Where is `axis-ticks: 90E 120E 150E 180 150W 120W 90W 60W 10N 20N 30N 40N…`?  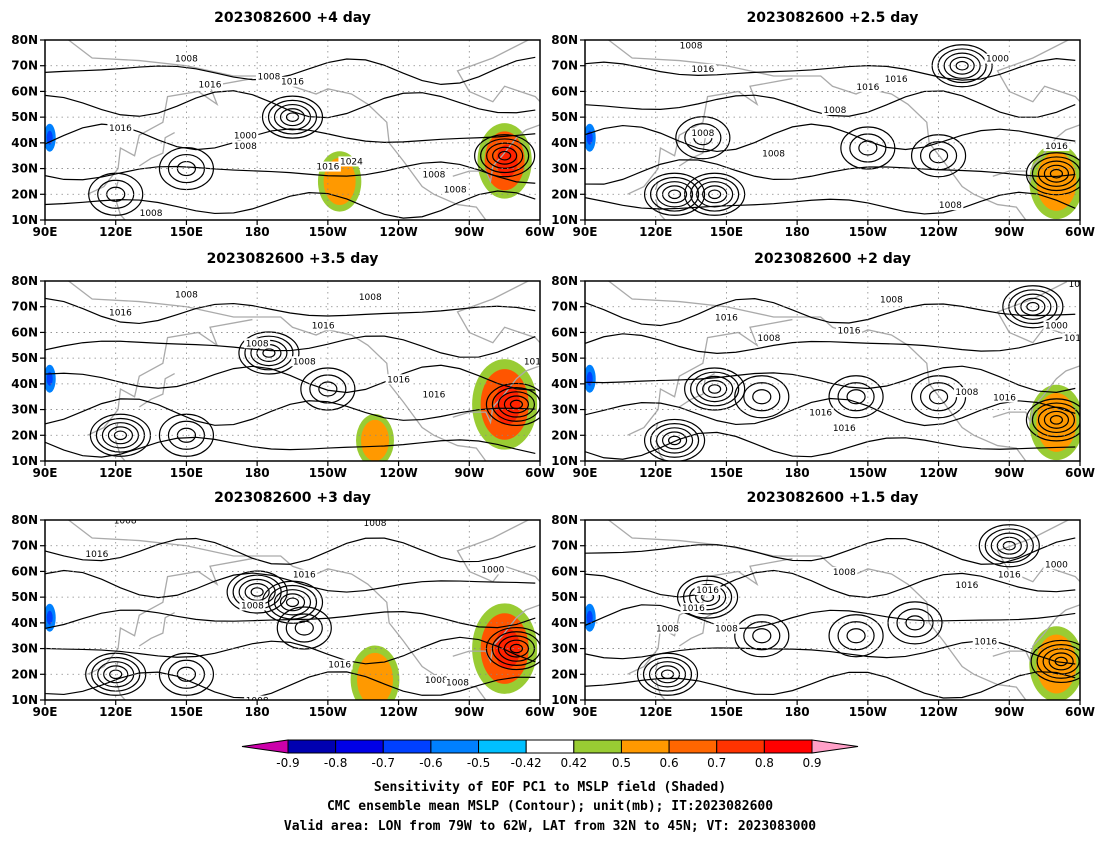
axis-ticks: 90E 120E 150E 180 150W 120W 90W 60W 10N 20N 30N 40N… is located at coordinates (823, 616).